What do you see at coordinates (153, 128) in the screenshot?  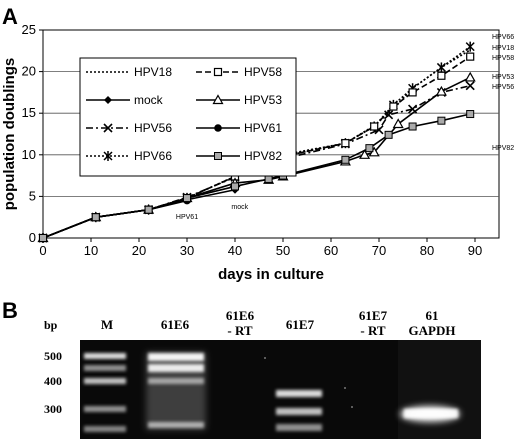 I see `legend-label: HPV56` at bounding box center [153, 128].